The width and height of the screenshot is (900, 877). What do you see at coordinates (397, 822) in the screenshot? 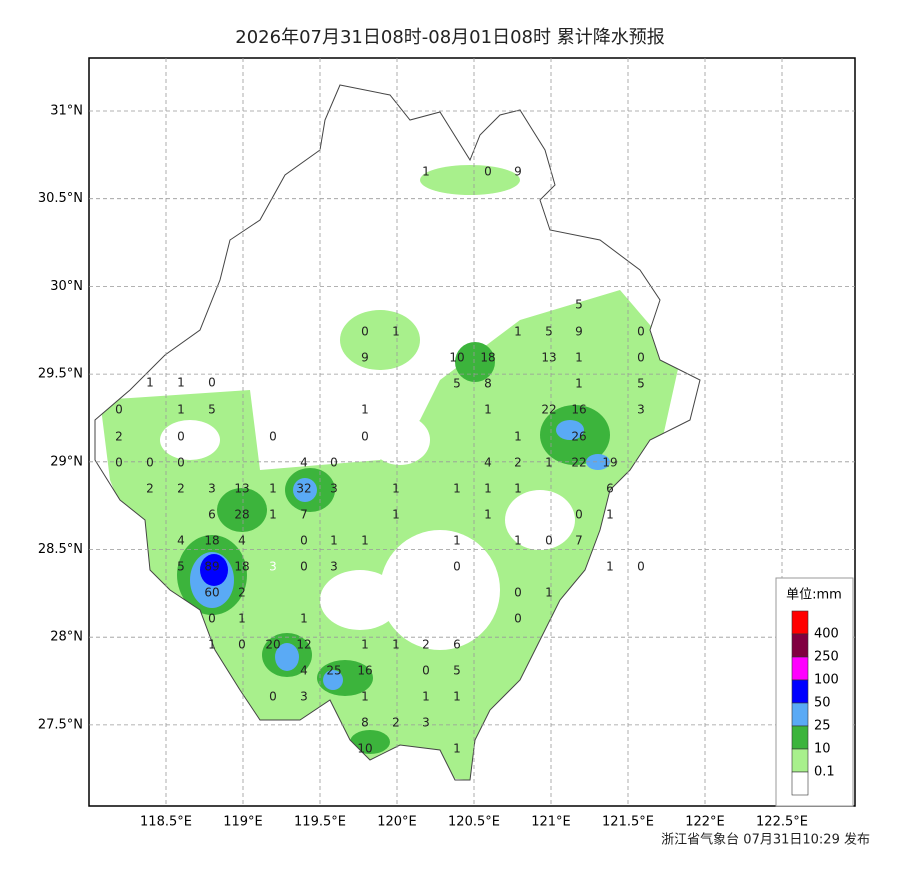
I see `lon-tick-label: 120°E` at bounding box center [397, 822].